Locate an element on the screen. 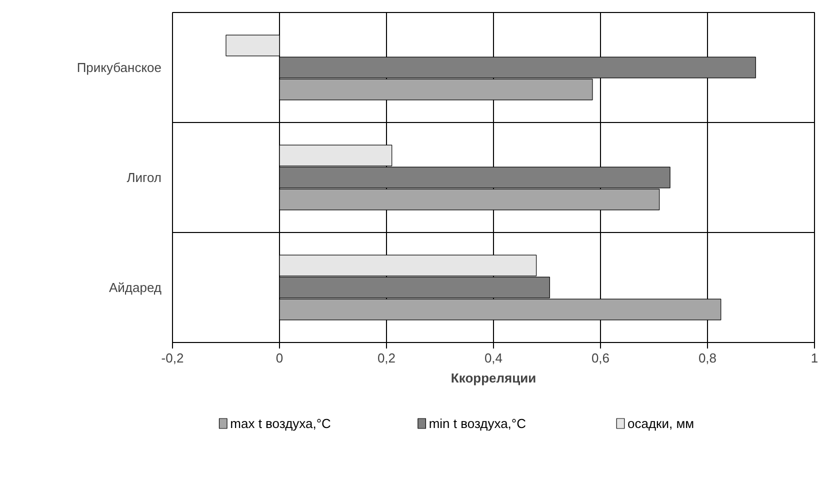 This screenshot has width=830, height=496. y-tick-label: Лигол is located at coordinates (144, 177).